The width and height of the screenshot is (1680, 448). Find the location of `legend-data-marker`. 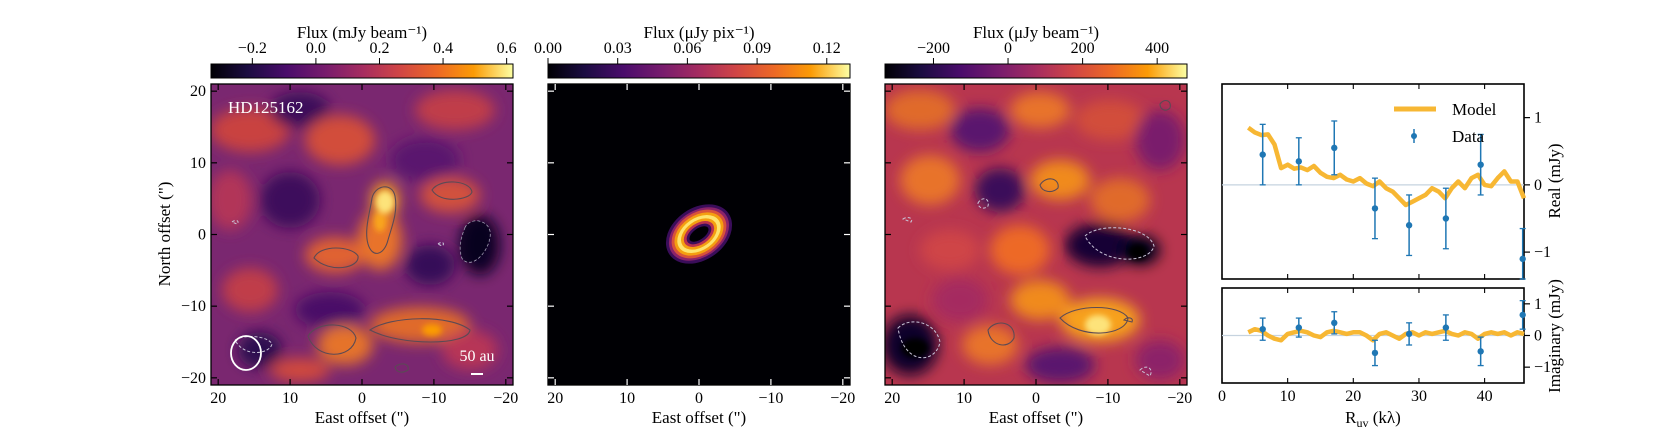

legend-data-marker is located at coordinates (1414, 136).